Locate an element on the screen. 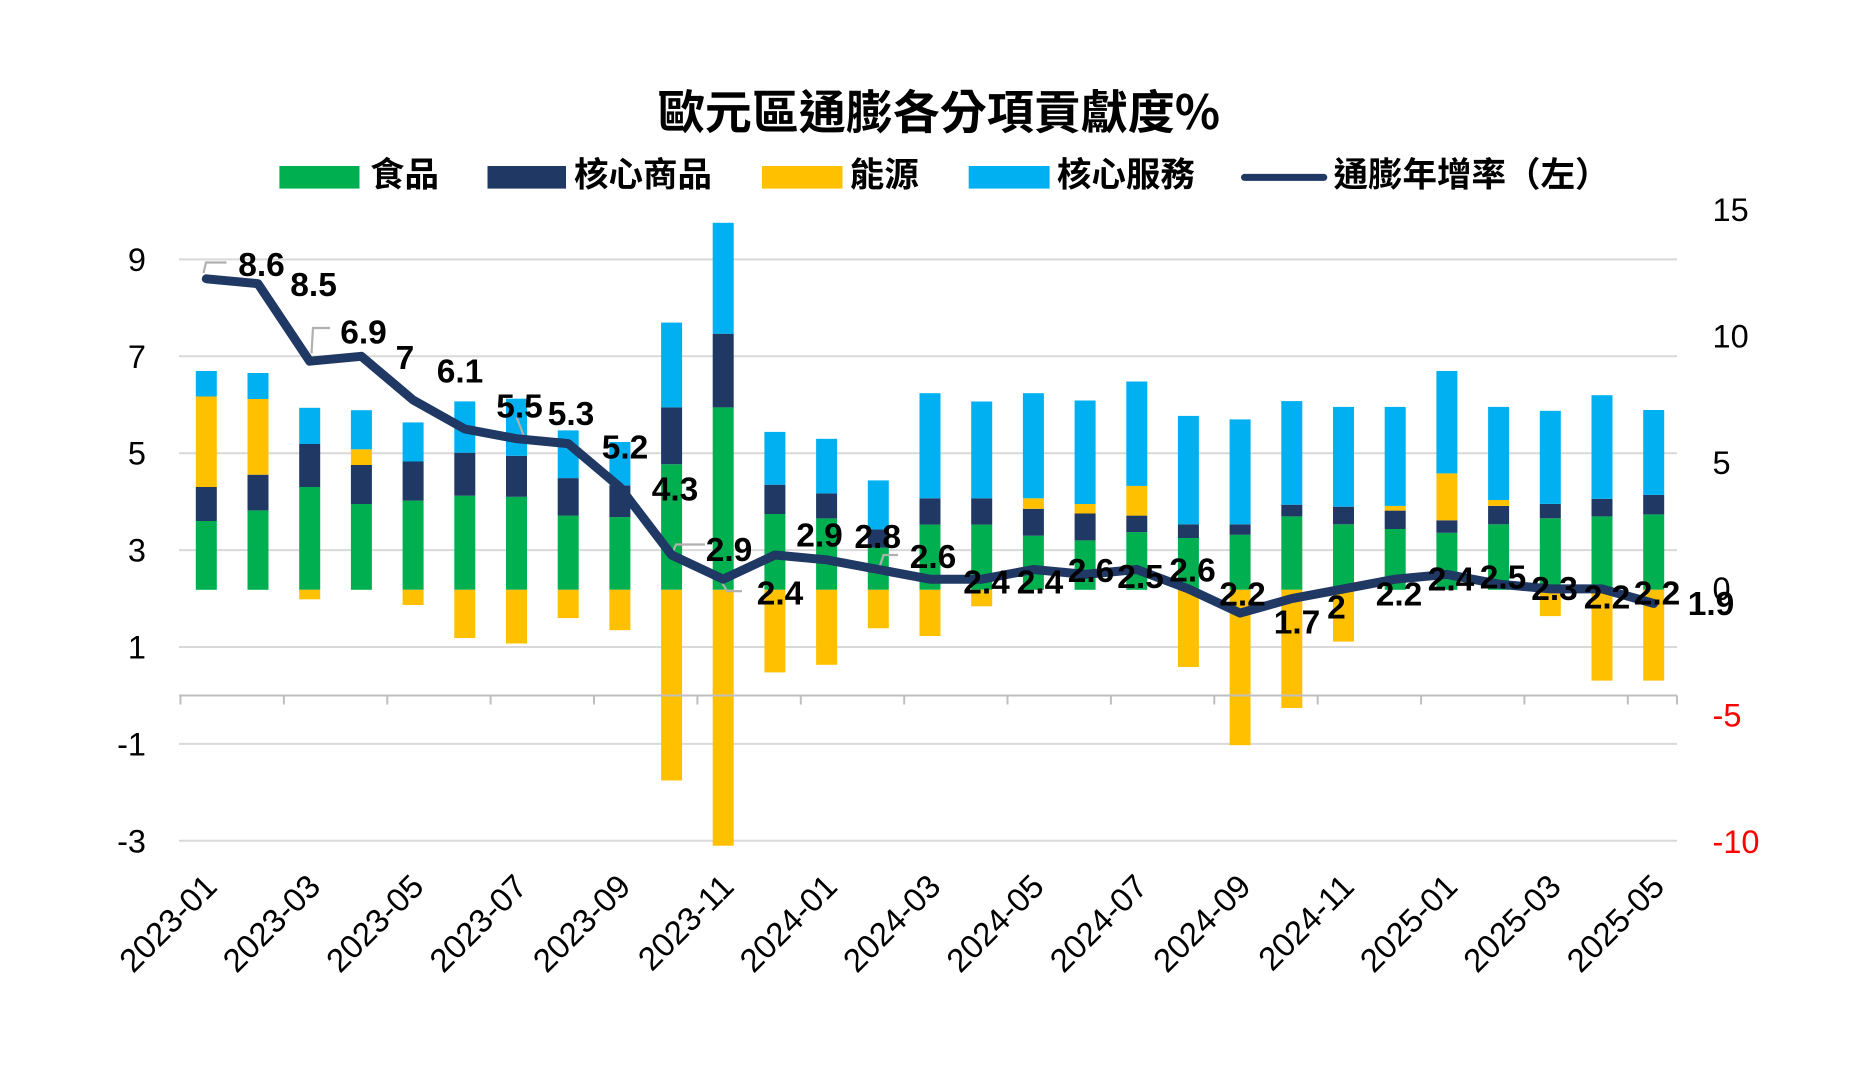  svg-text: -5 is located at coordinates (1727, 716).